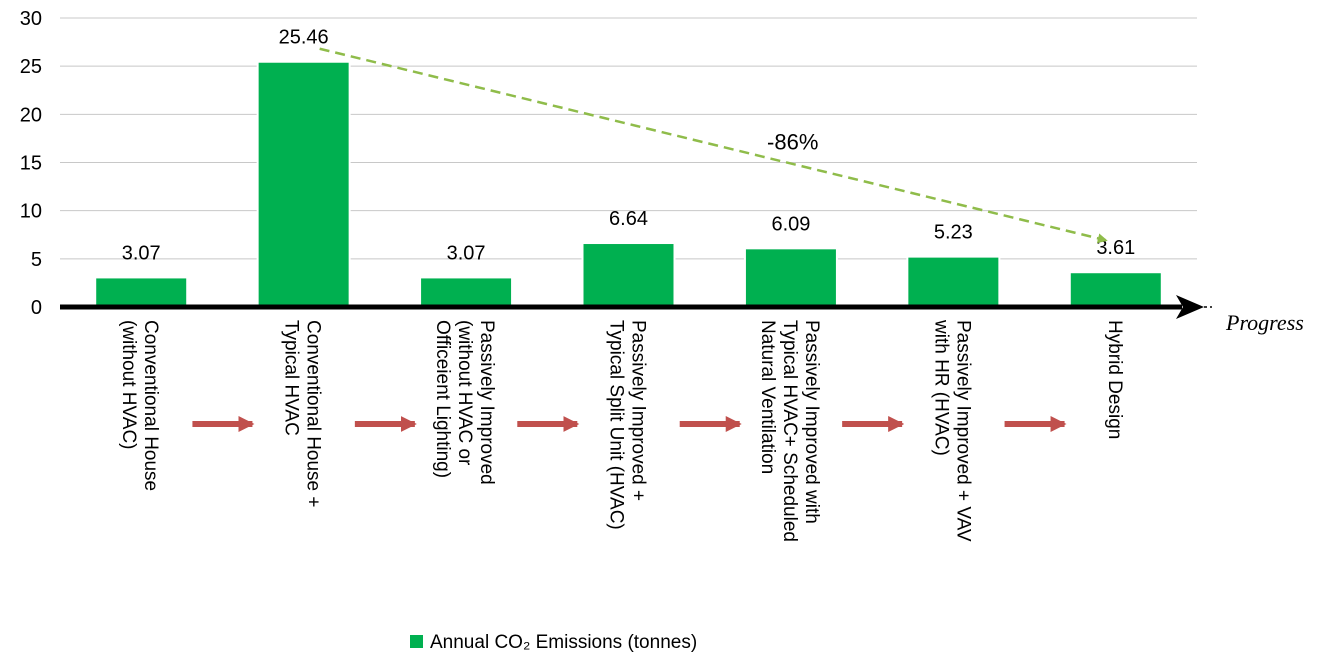 The image size is (1339, 662). I want to click on category-label: Conventional House(without HVAC), so click(139, 405).